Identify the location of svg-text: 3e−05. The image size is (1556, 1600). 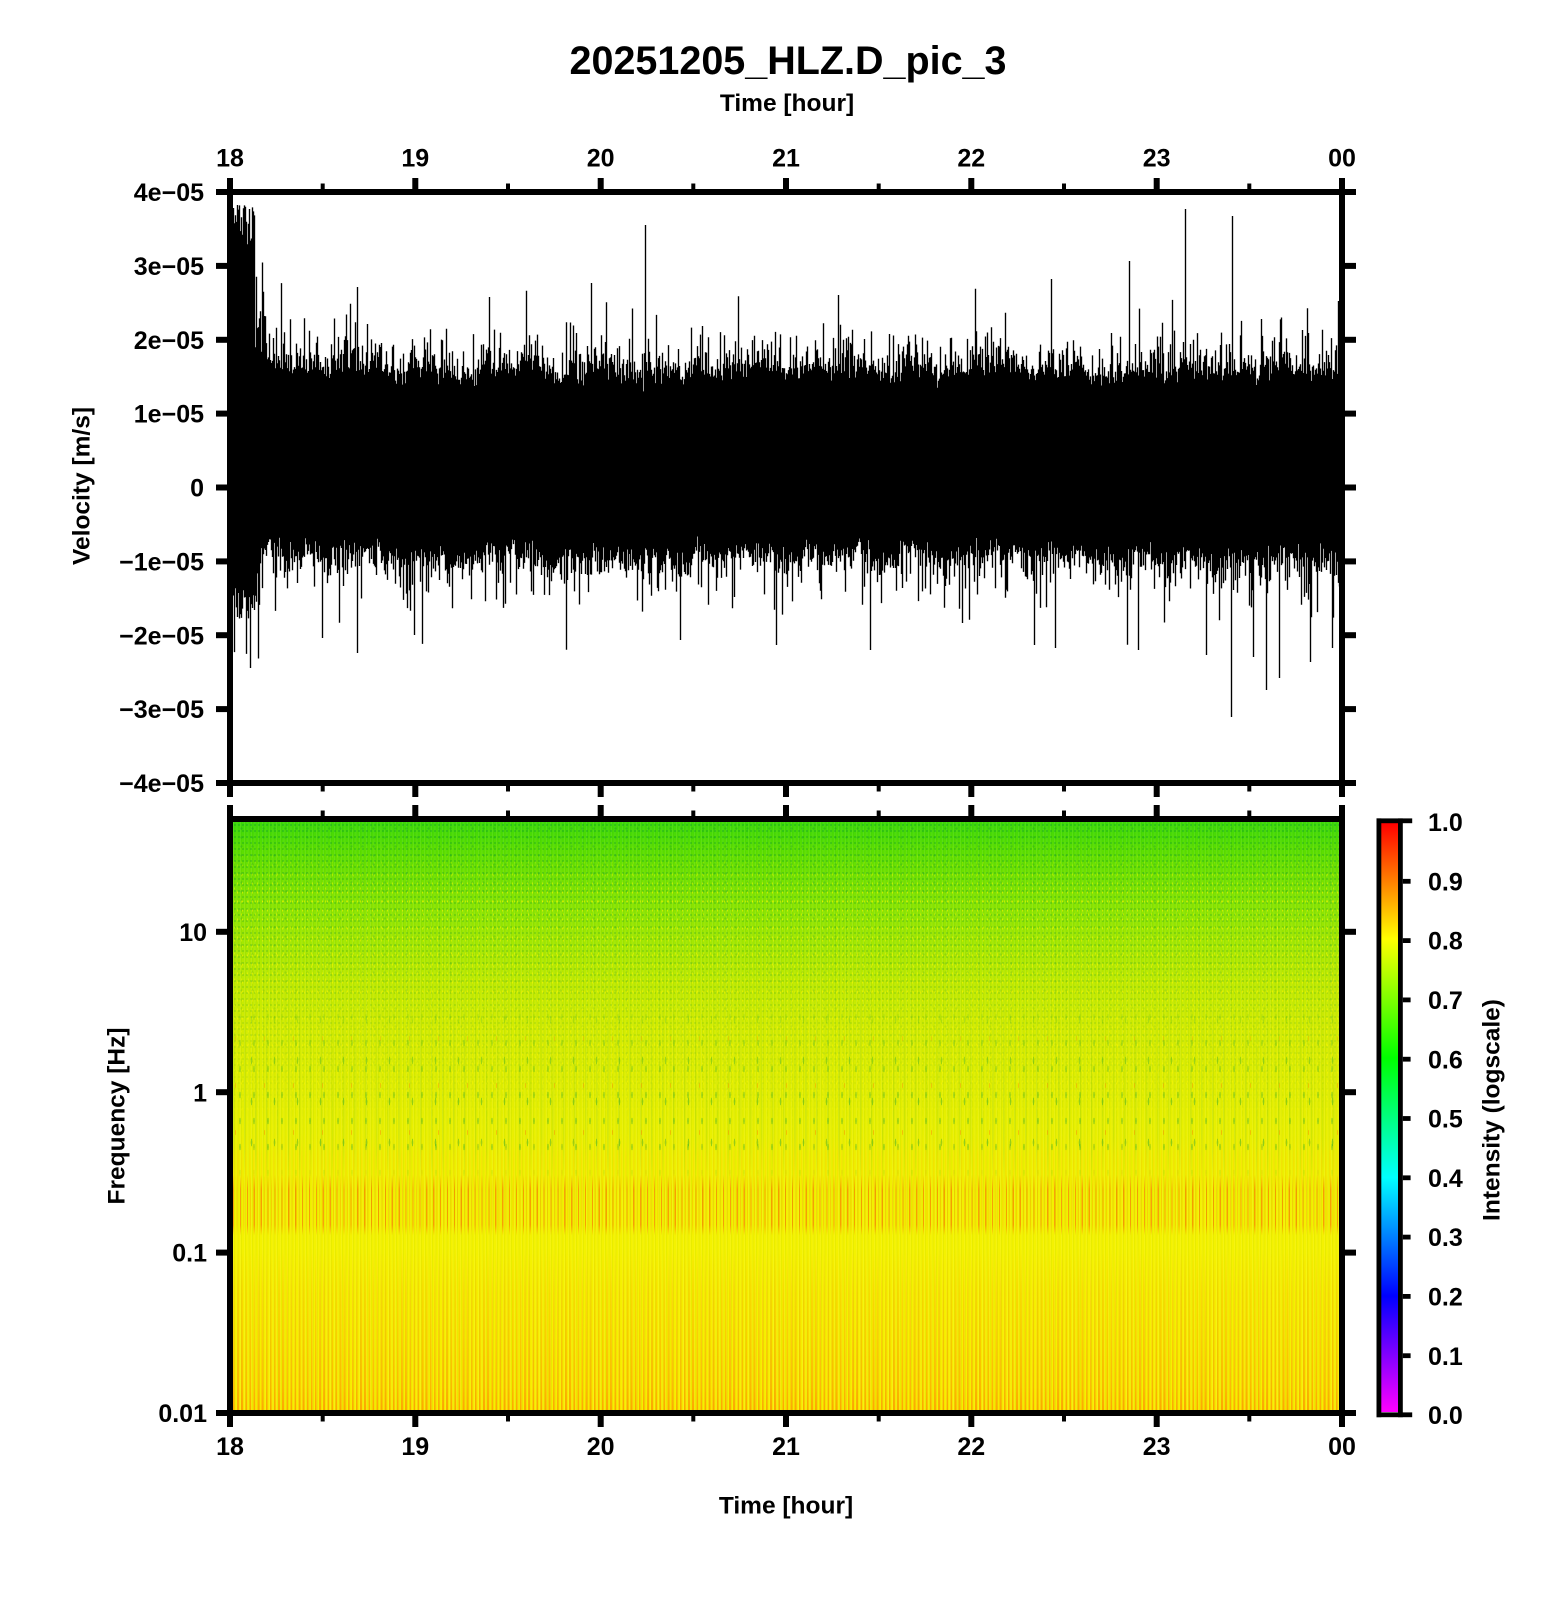
(169, 267).